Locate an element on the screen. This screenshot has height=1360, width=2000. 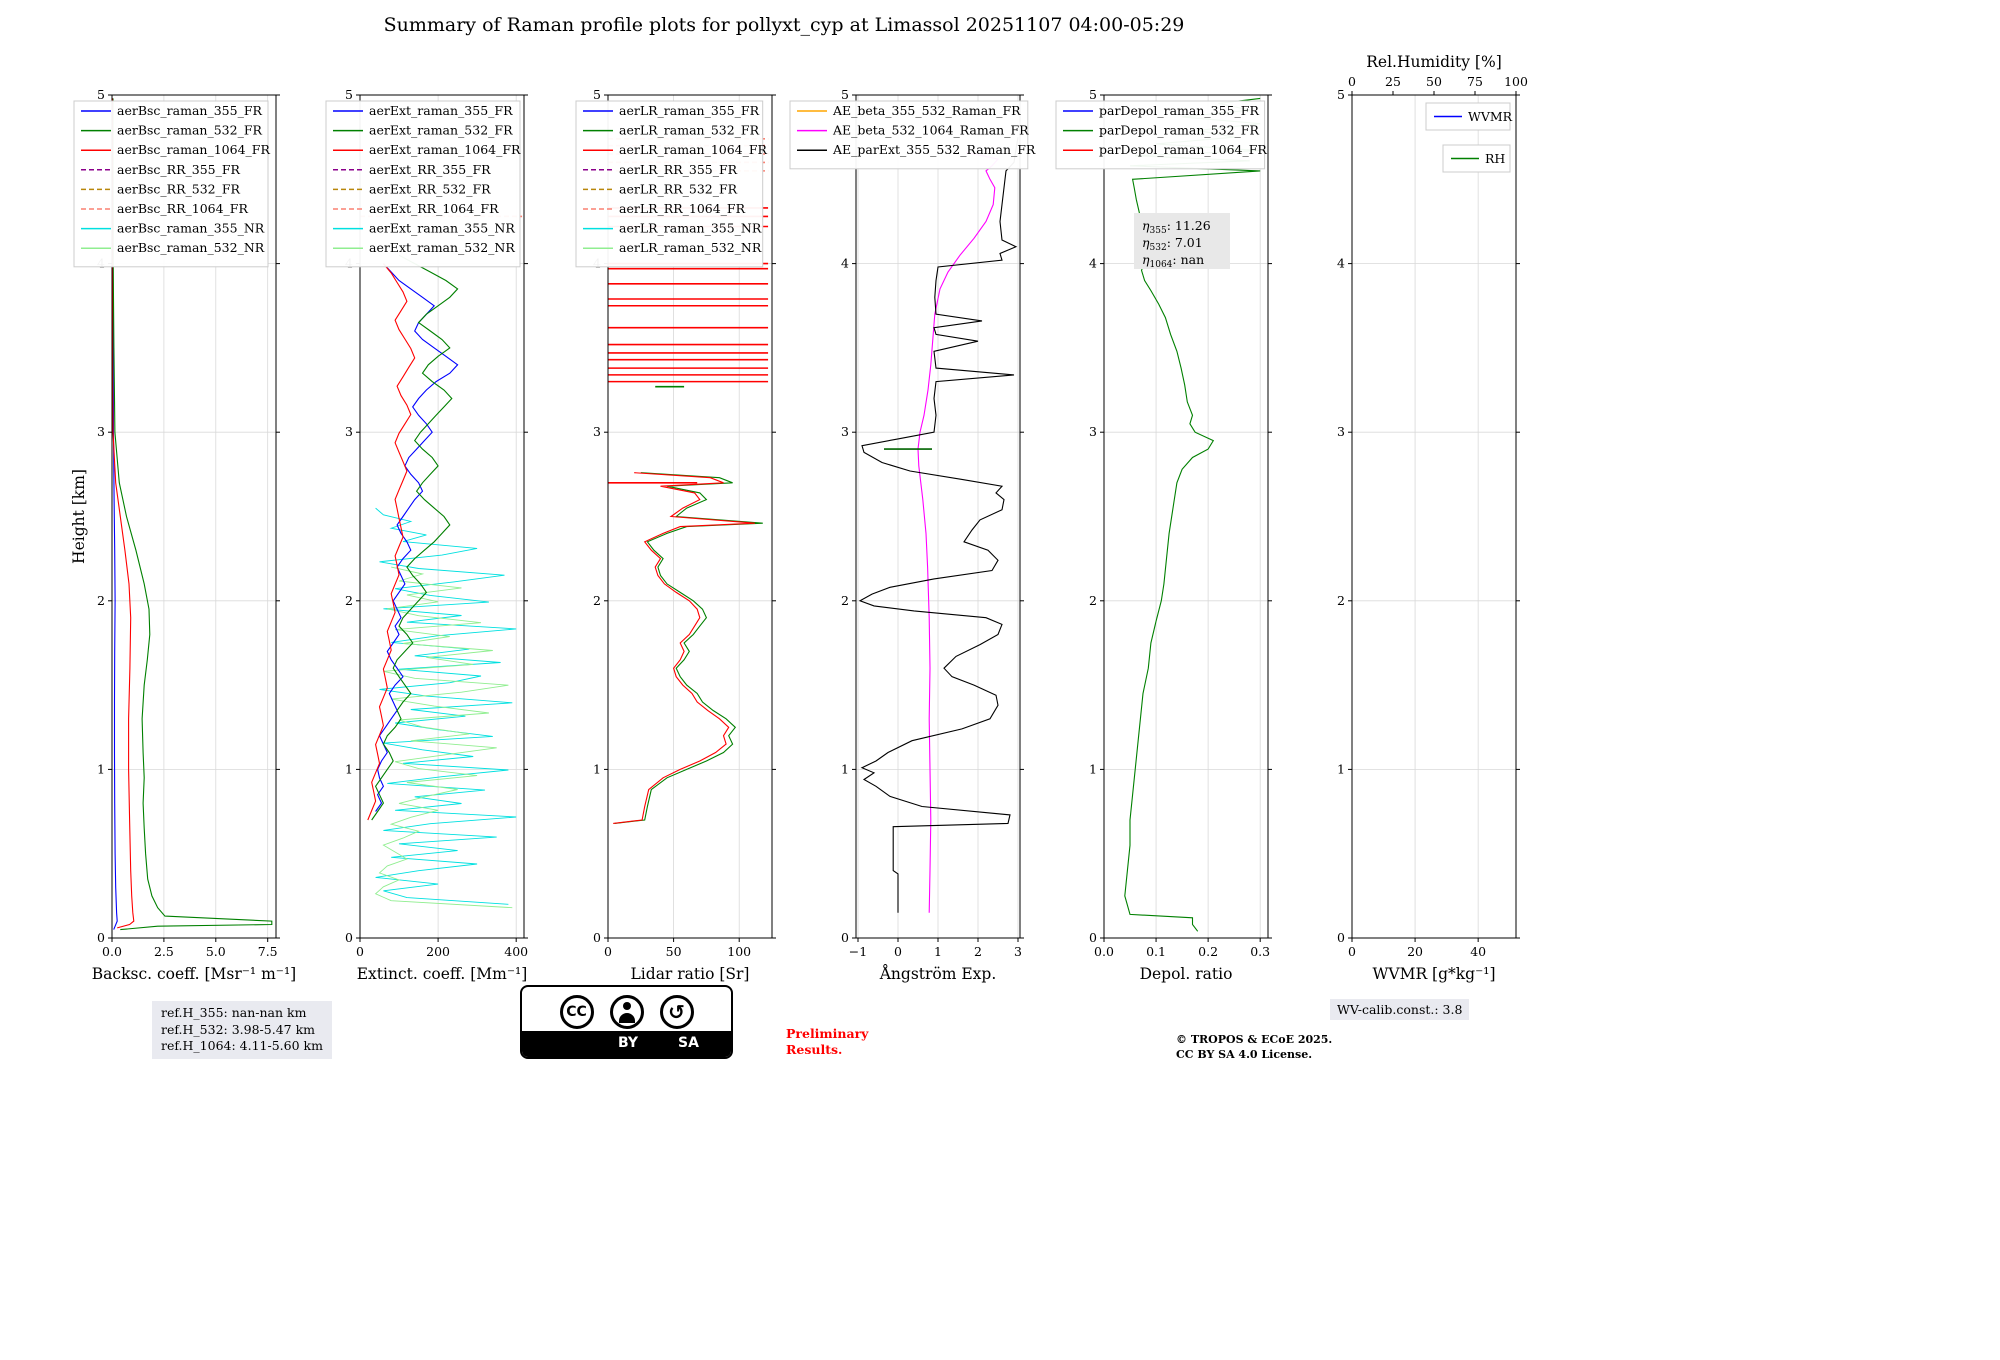
svg-text: aerBsc_raman_532_NR is located at coordinates (191, 247).